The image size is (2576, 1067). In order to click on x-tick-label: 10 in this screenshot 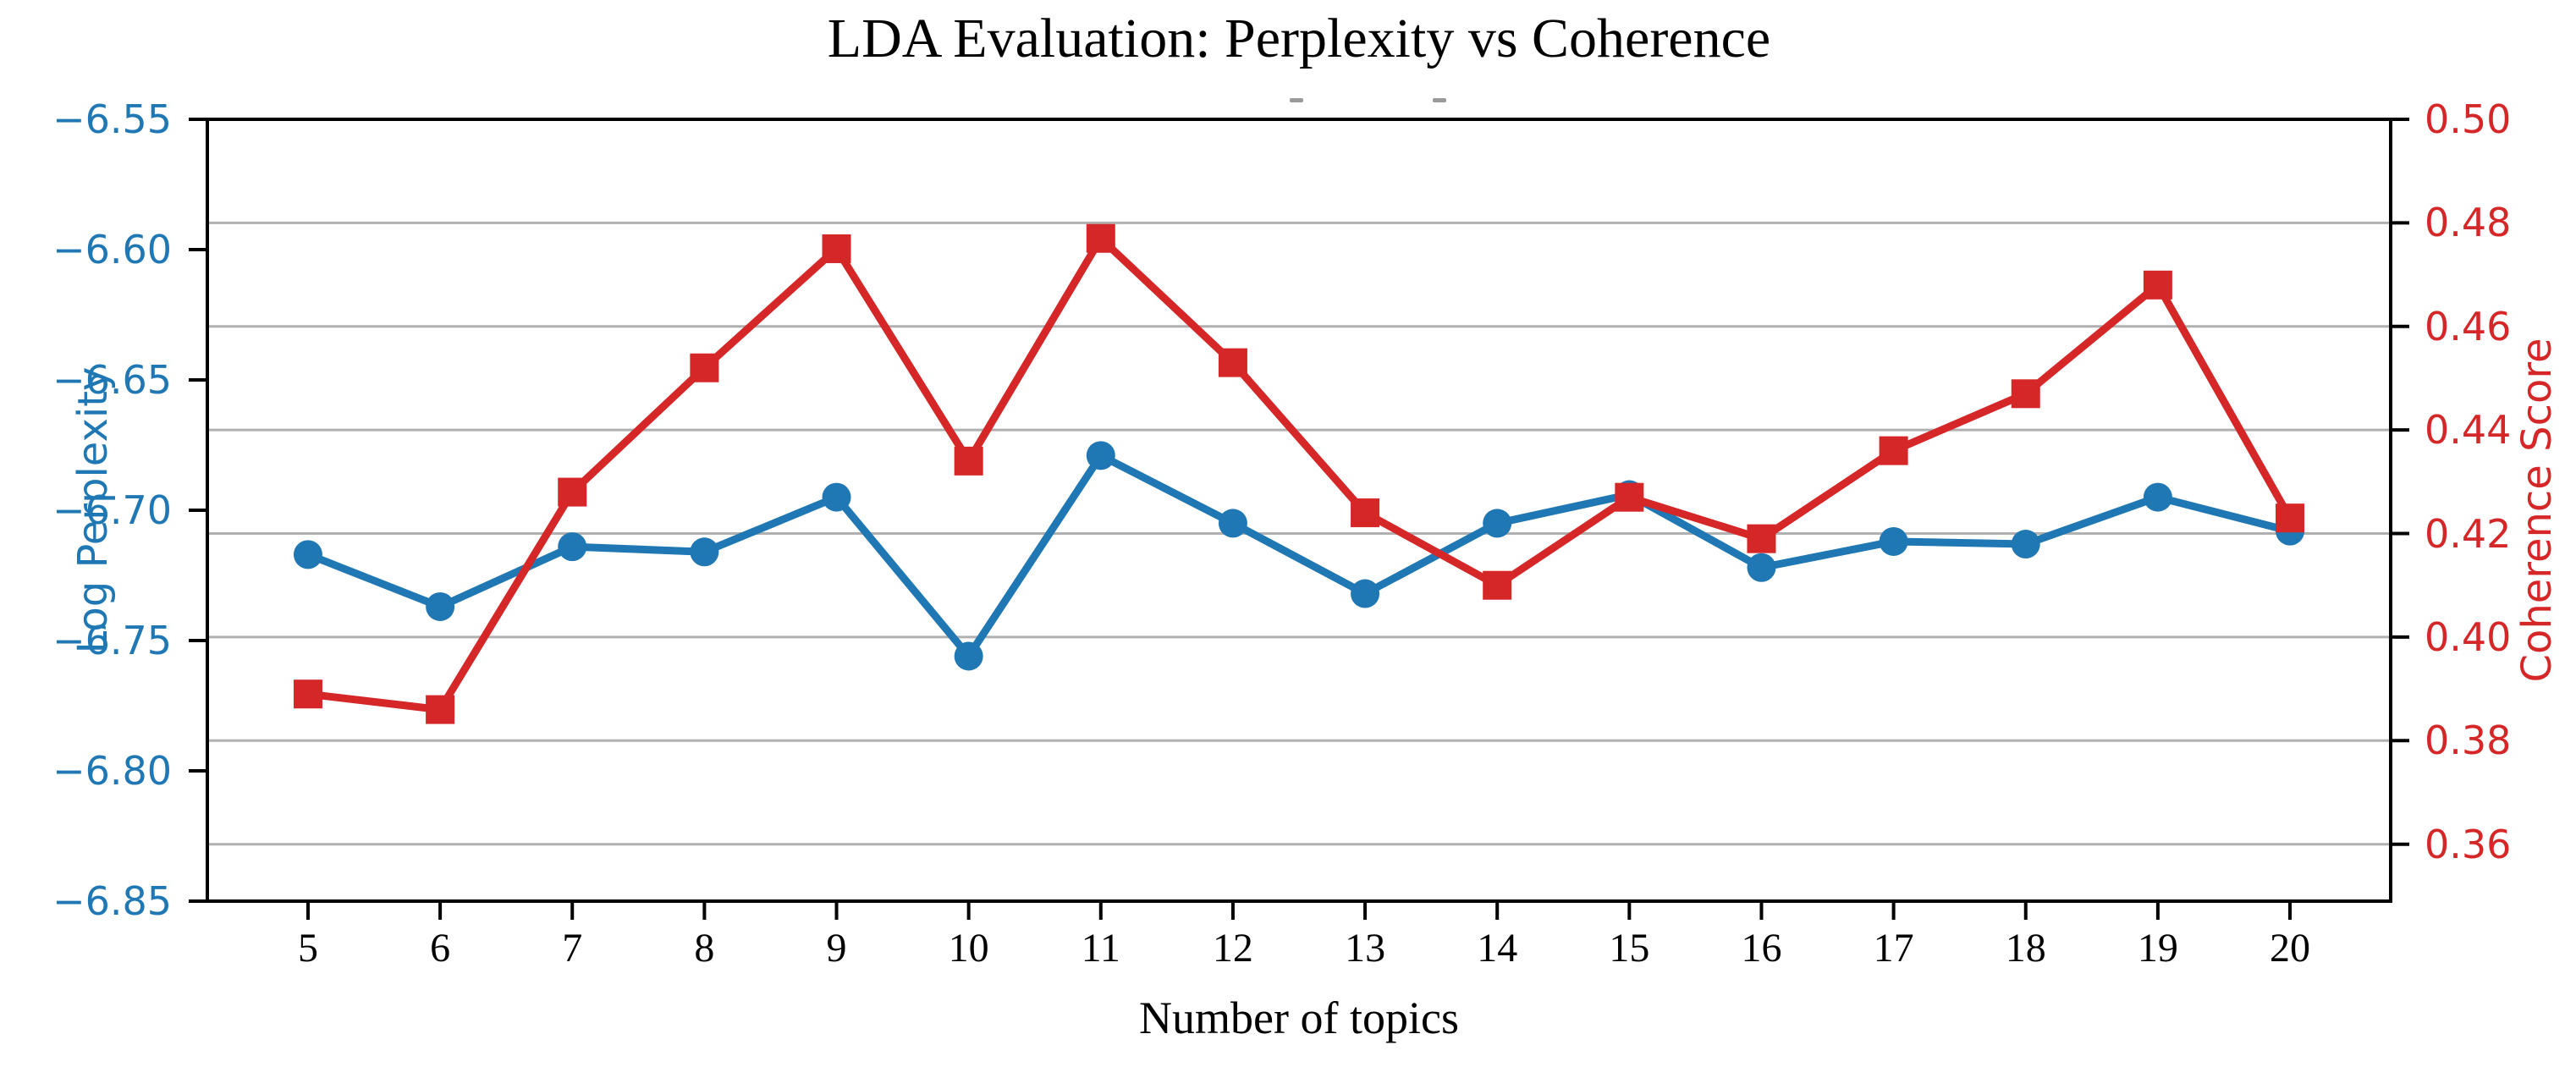, I will do `click(968, 948)`.